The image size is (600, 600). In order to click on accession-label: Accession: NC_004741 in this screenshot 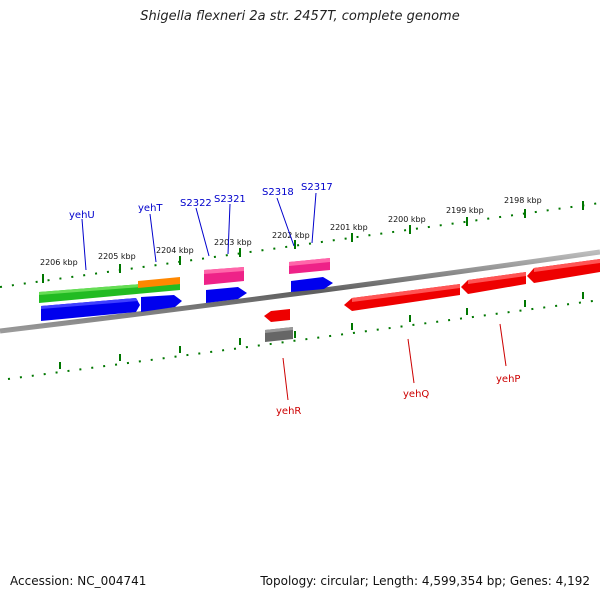, I will do `click(78, 581)`.